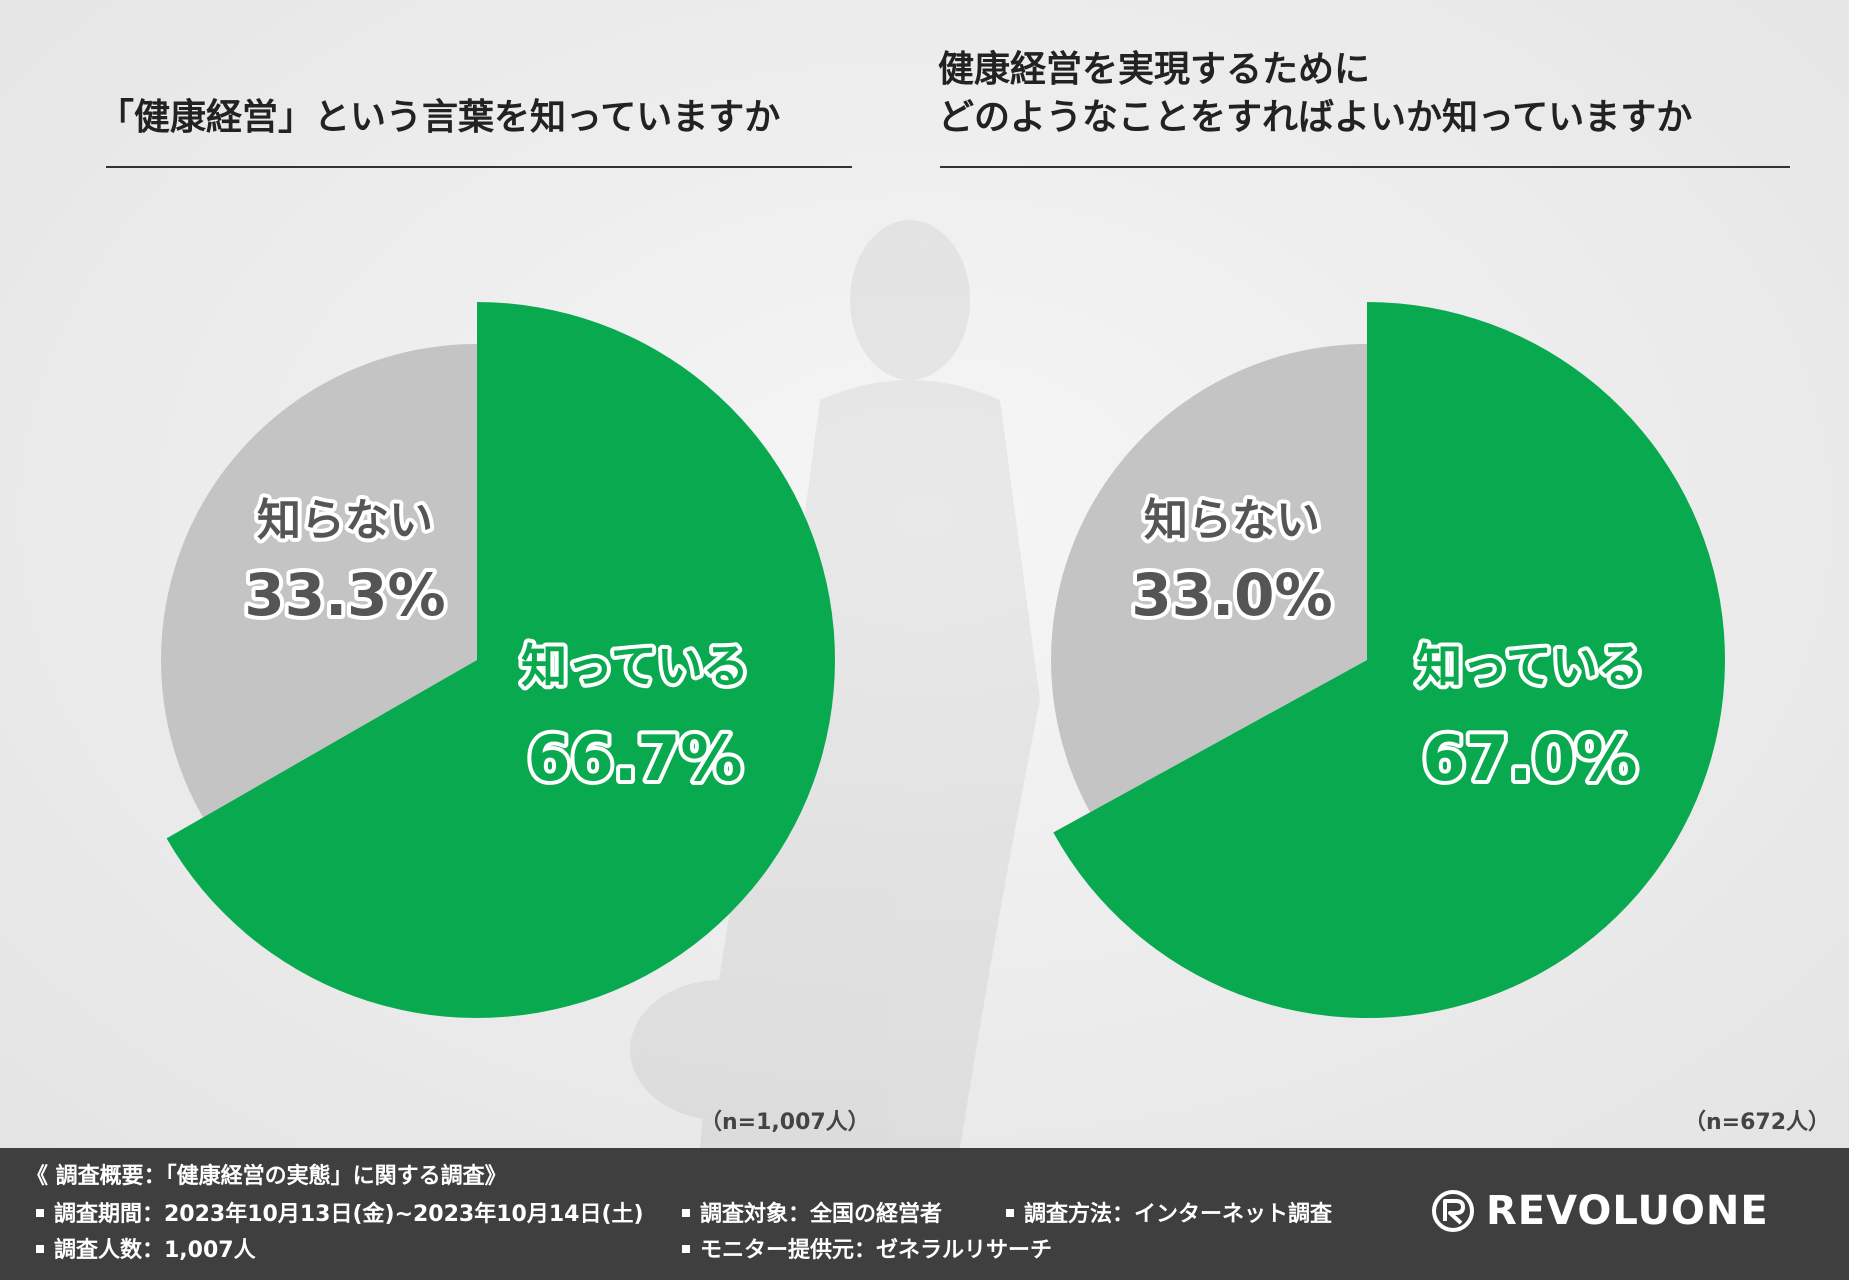 The height and width of the screenshot is (1280, 1849). I want to click on survey-target: 調査対象：全国の経営者, so click(812, 1215).